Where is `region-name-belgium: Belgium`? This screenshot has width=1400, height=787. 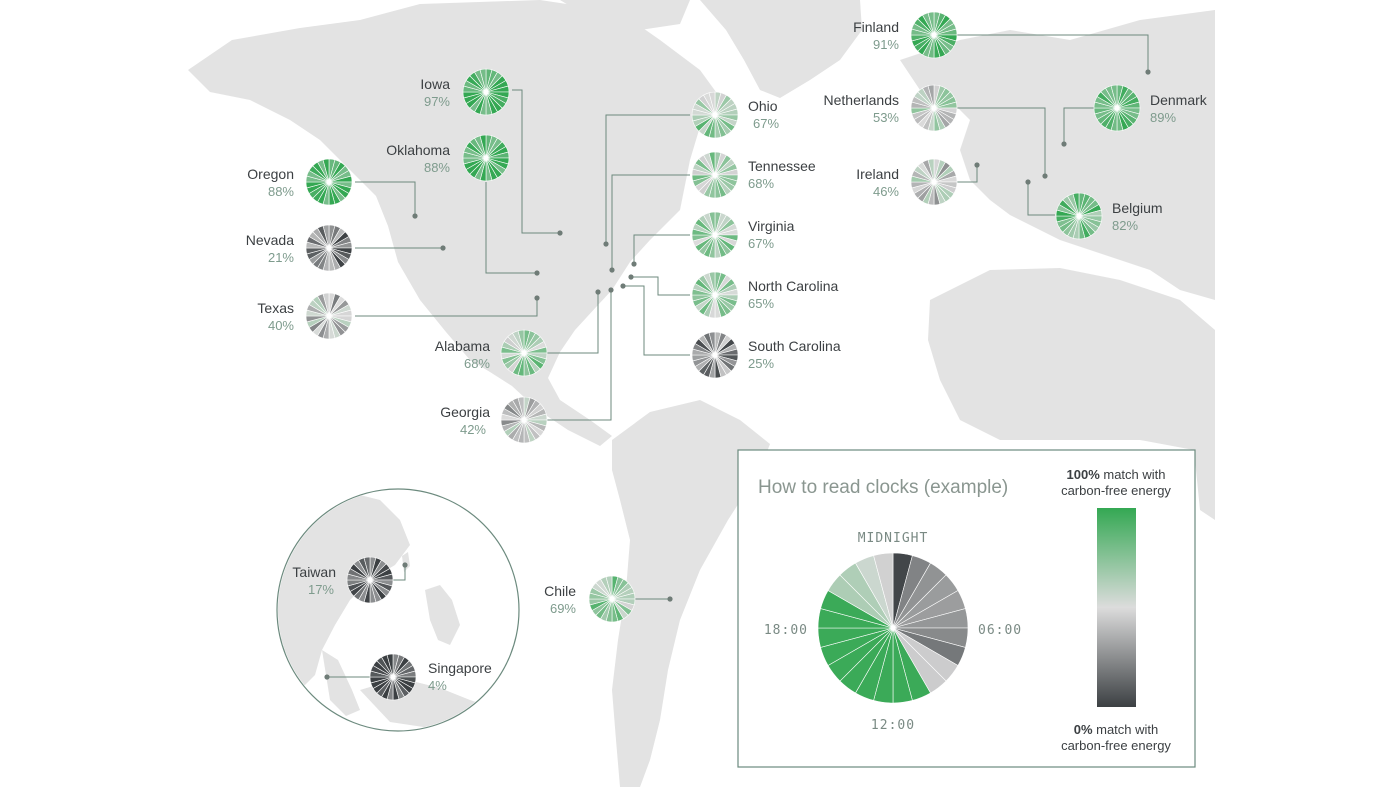
region-name-belgium: Belgium is located at coordinates (1137, 208).